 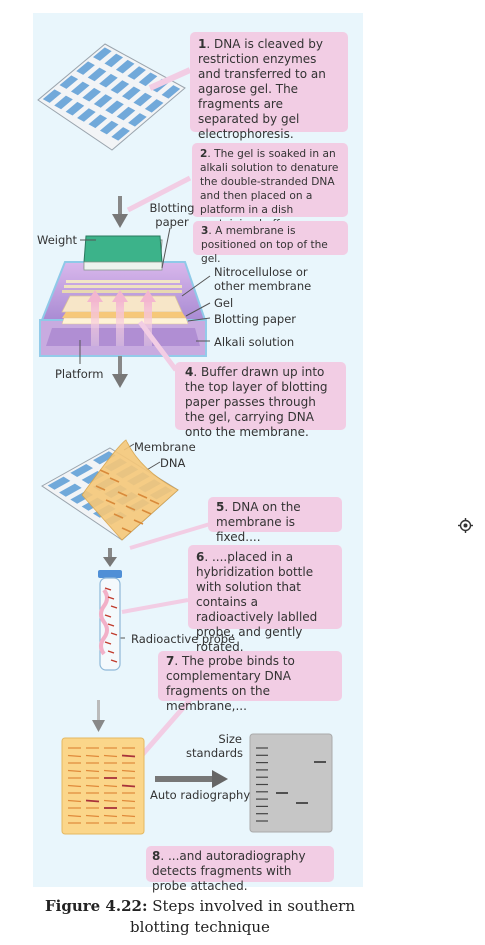 What do you see at coordinates (200, 557) in the screenshot?
I see `step-6-number: 6` at bounding box center [200, 557].